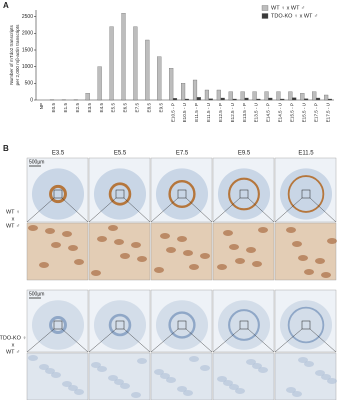 Image resolution: width=337 pixels, height=400 pixels. I want to click on x-label-group: E15.5 - P, so click(291, 112).